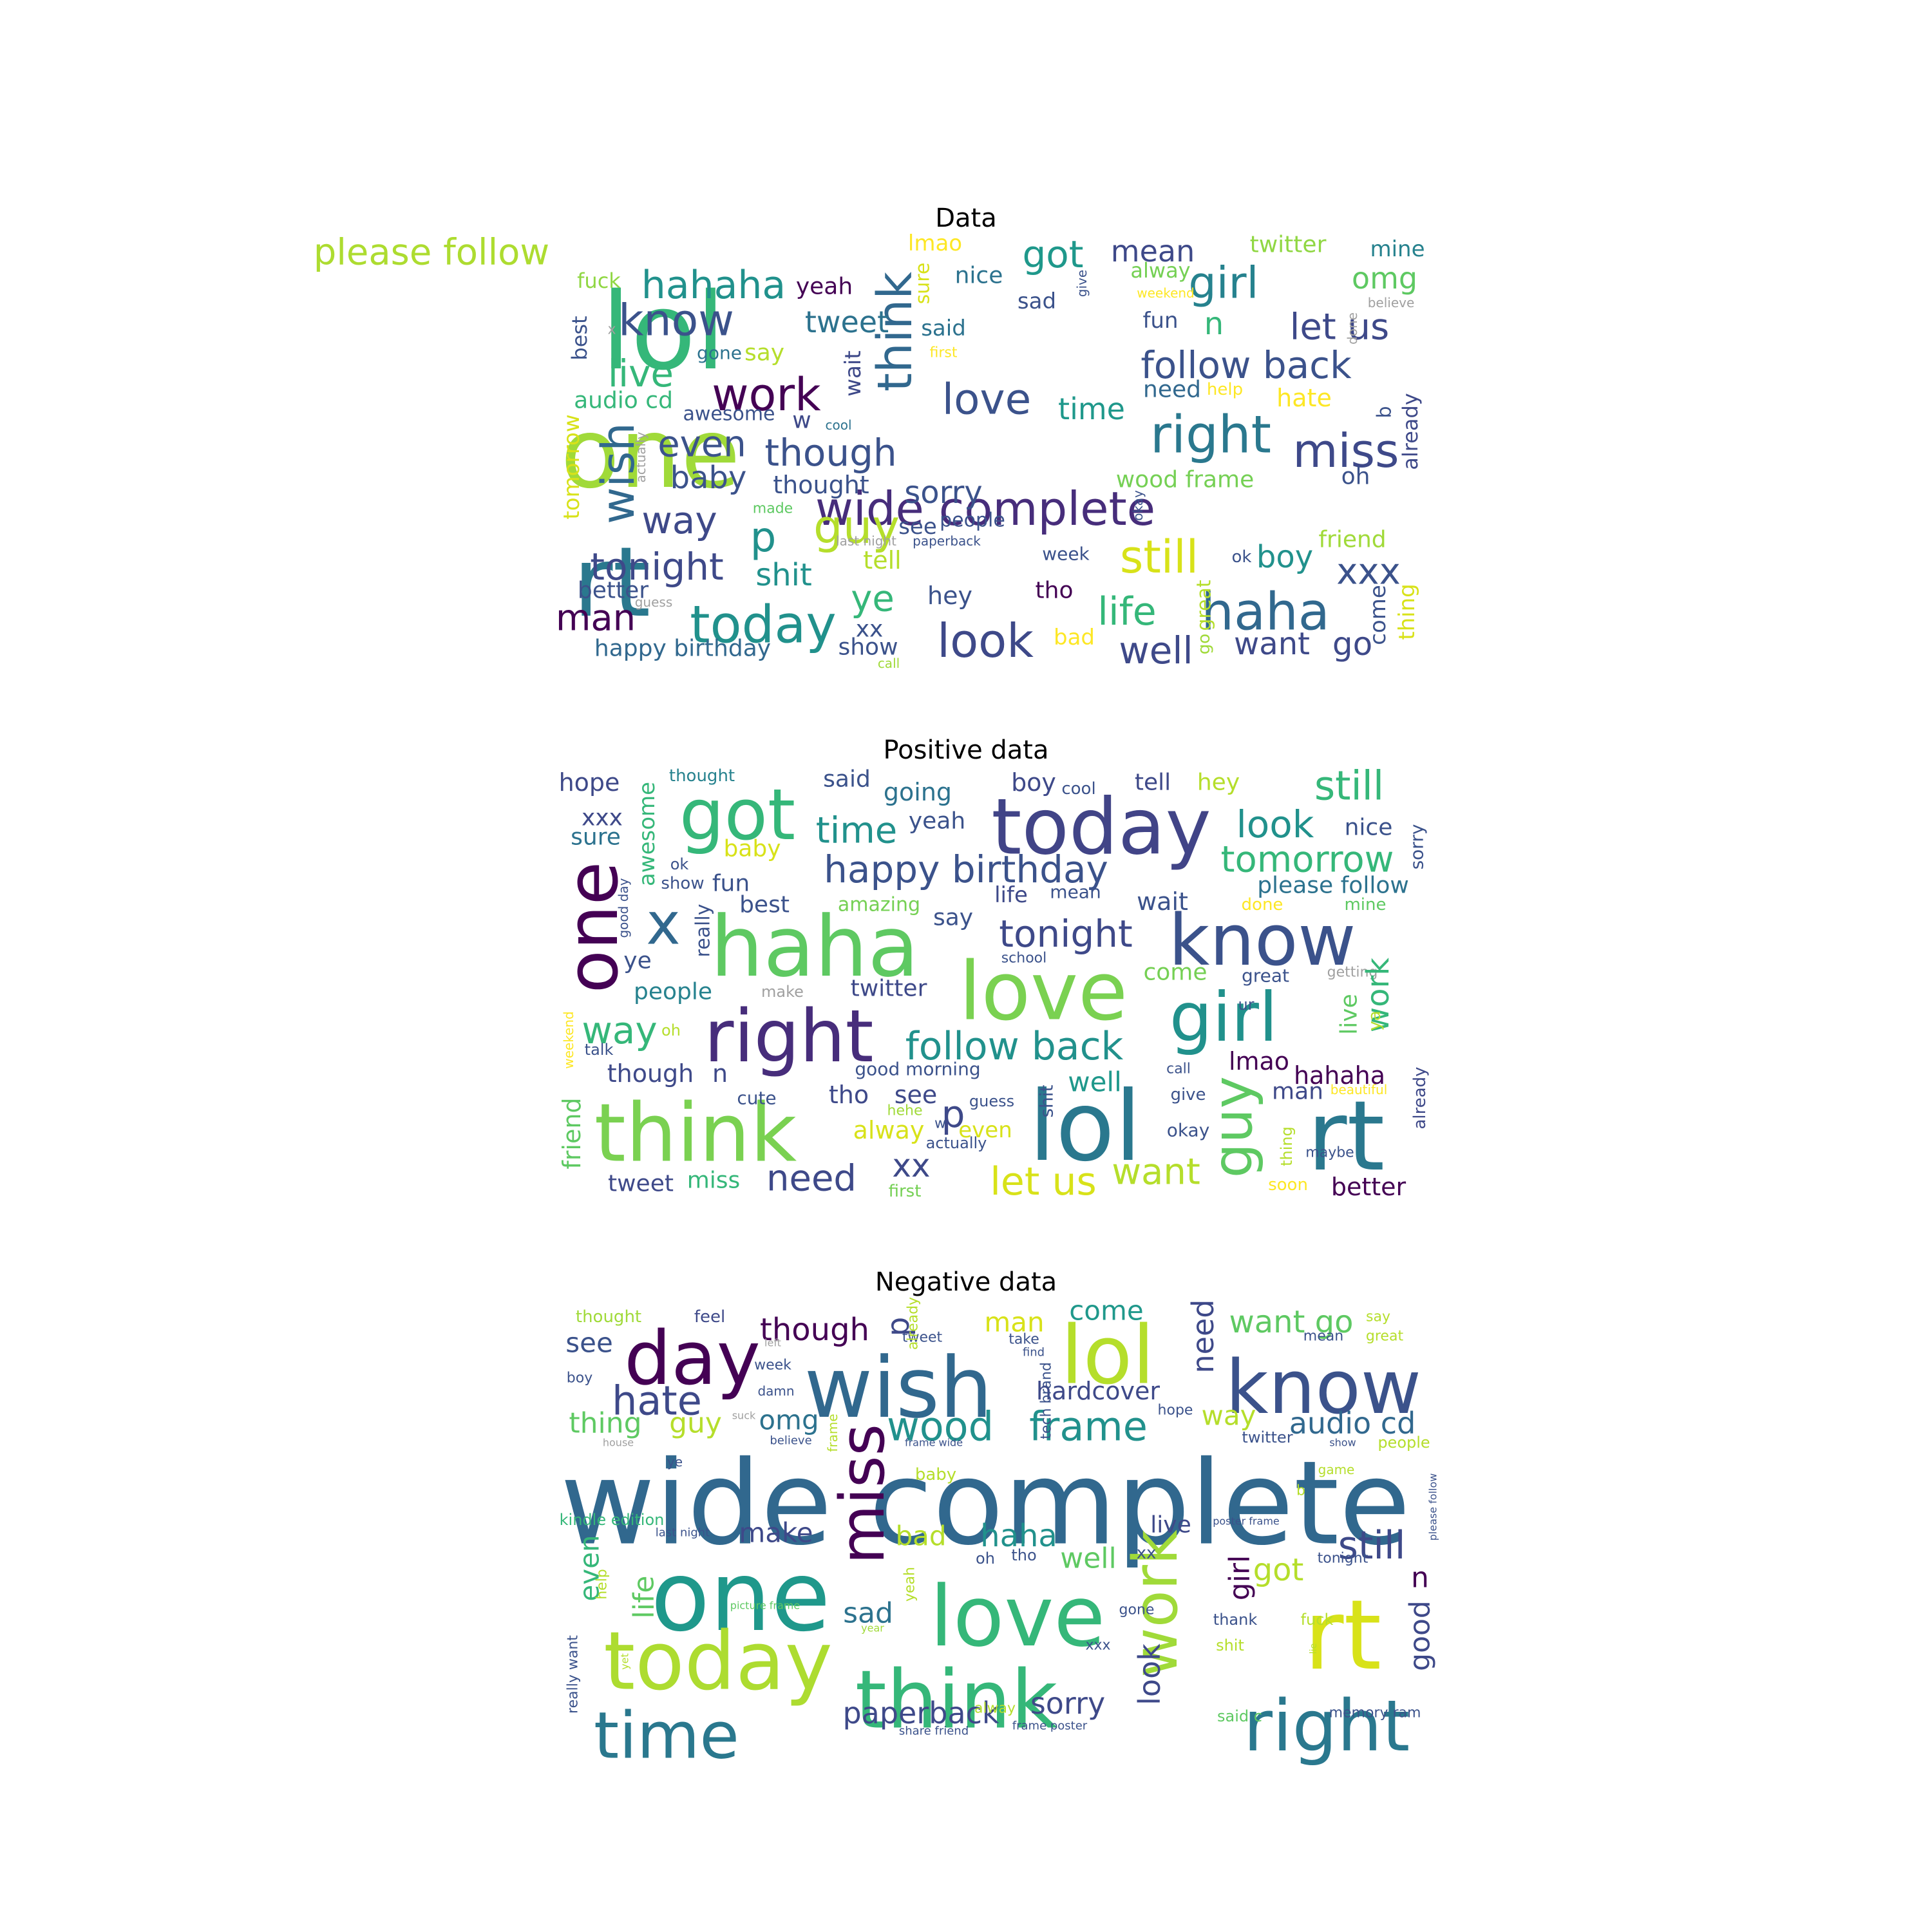 The image size is (1932, 1932). What do you see at coordinates (1175, 1411) in the screenshot?
I see `cloud-word: hope` at bounding box center [1175, 1411].